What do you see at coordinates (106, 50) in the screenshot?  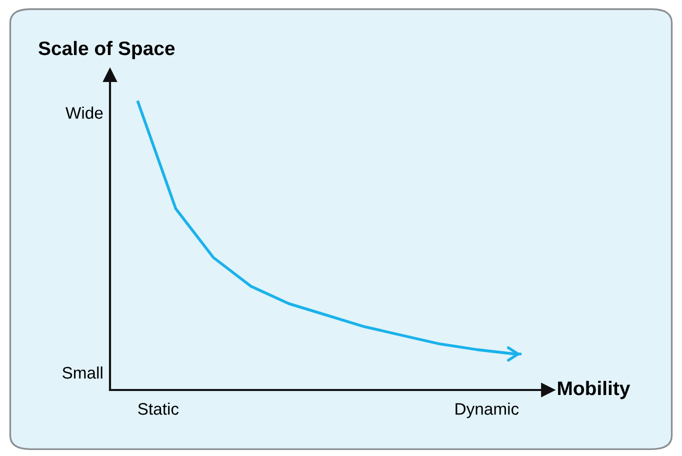 I see `y-axis-title: Scale of Space` at bounding box center [106, 50].